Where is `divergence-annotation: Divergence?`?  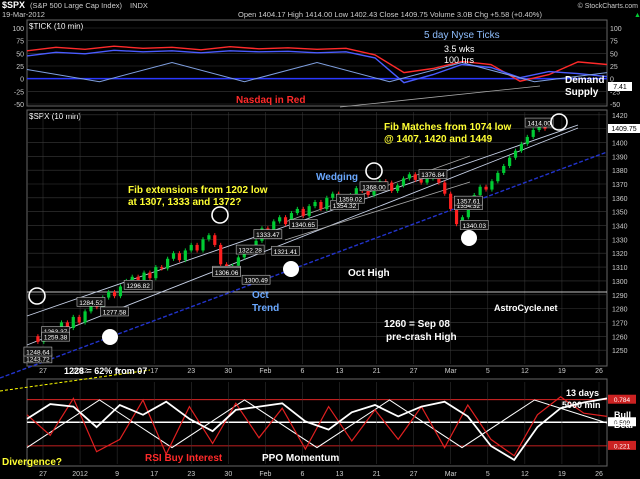 divergence-annotation: Divergence? is located at coordinates (32, 462).